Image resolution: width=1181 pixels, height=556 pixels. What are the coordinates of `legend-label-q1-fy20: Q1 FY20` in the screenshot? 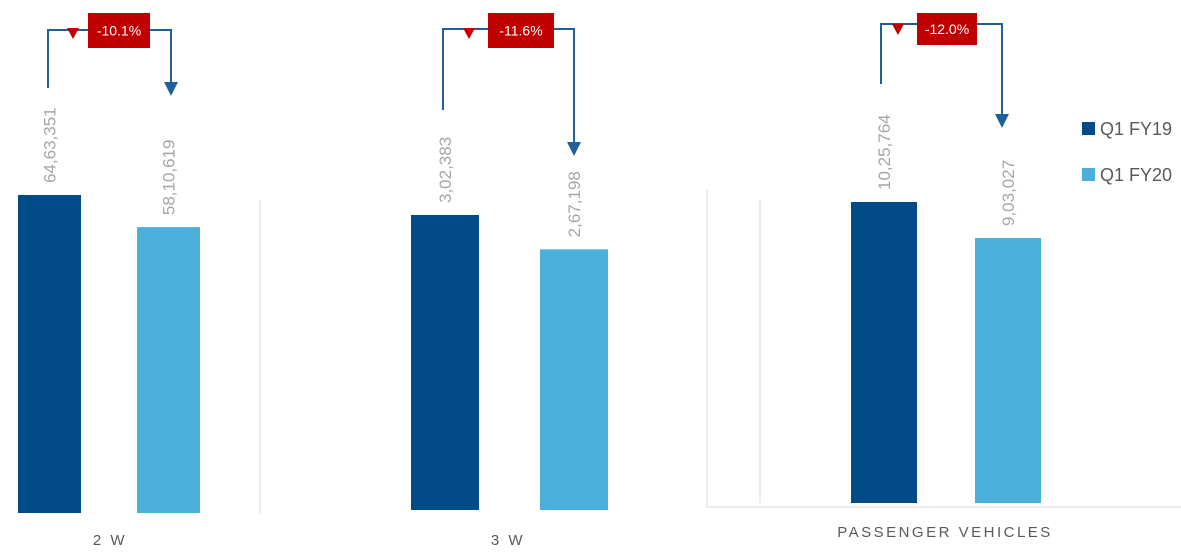 It's located at (1136, 175).